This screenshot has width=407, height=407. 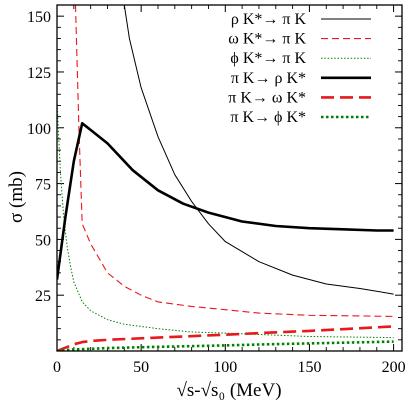 What do you see at coordinates (39, 129) in the screenshot?
I see `y-tick-label: 100` at bounding box center [39, 129].